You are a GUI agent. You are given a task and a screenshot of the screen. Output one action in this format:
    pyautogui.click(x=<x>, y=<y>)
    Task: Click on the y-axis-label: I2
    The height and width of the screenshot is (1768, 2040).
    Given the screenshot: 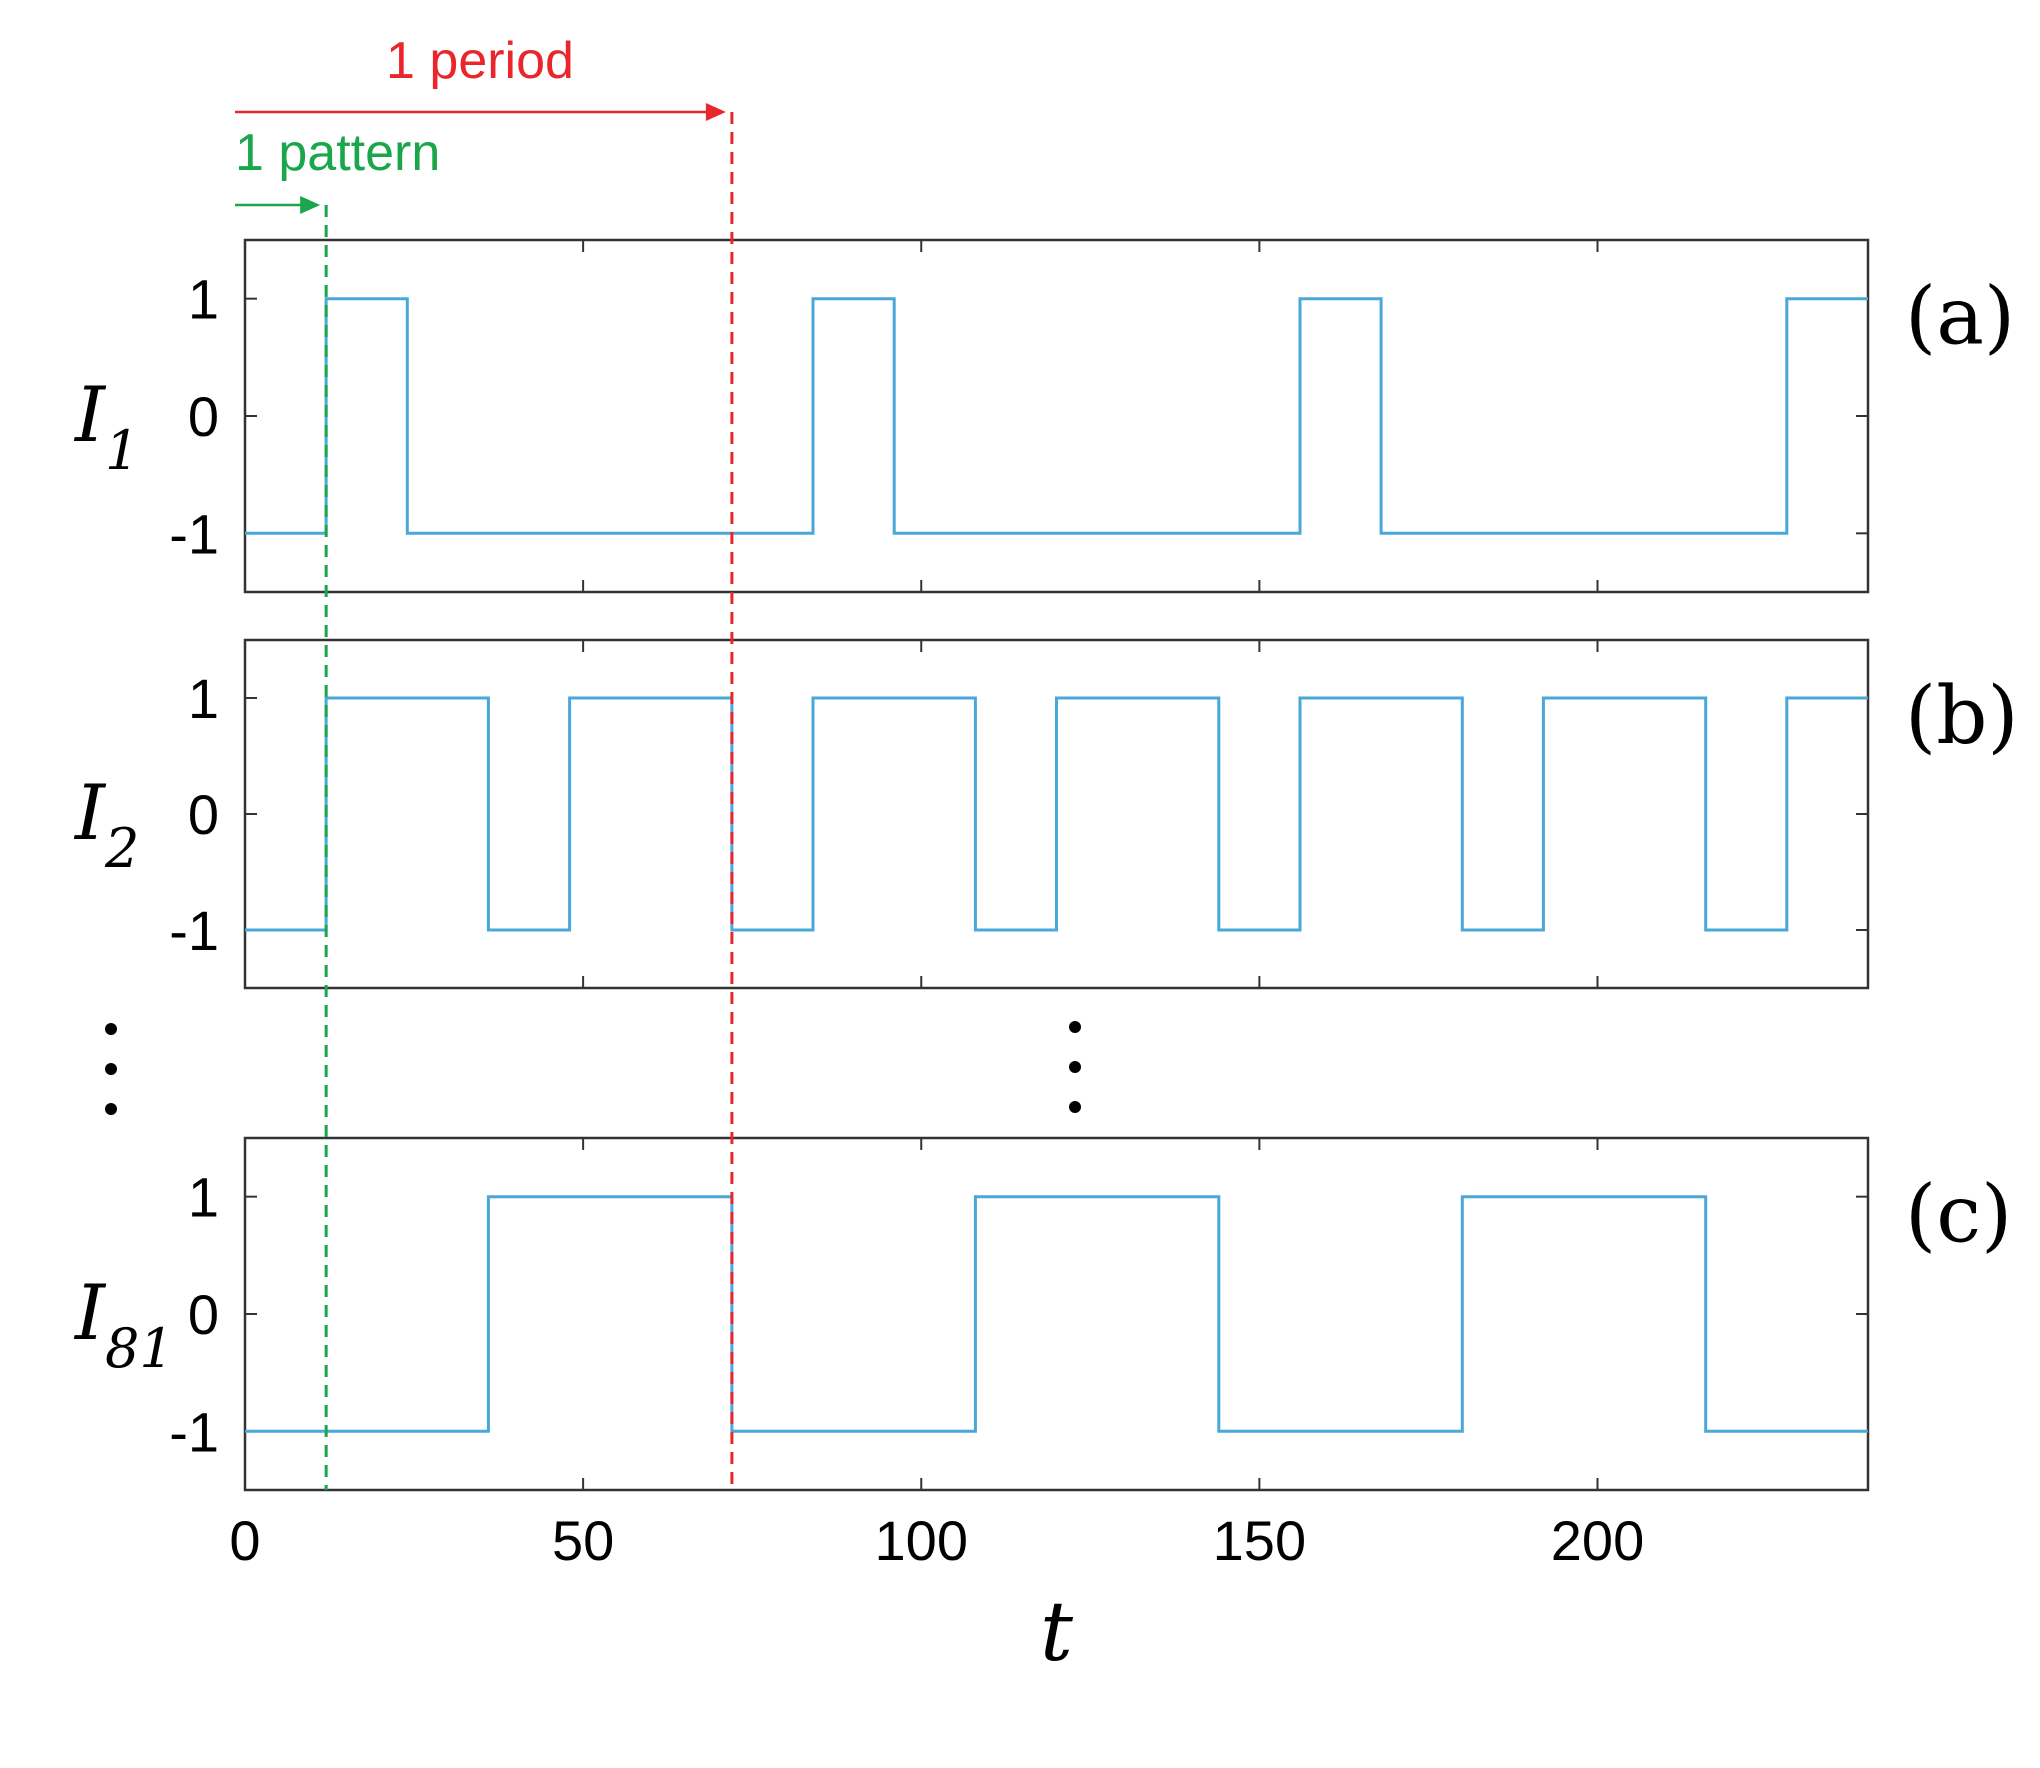 What is the action you would take?
    pyautogui.click(x=106, y=824)
    